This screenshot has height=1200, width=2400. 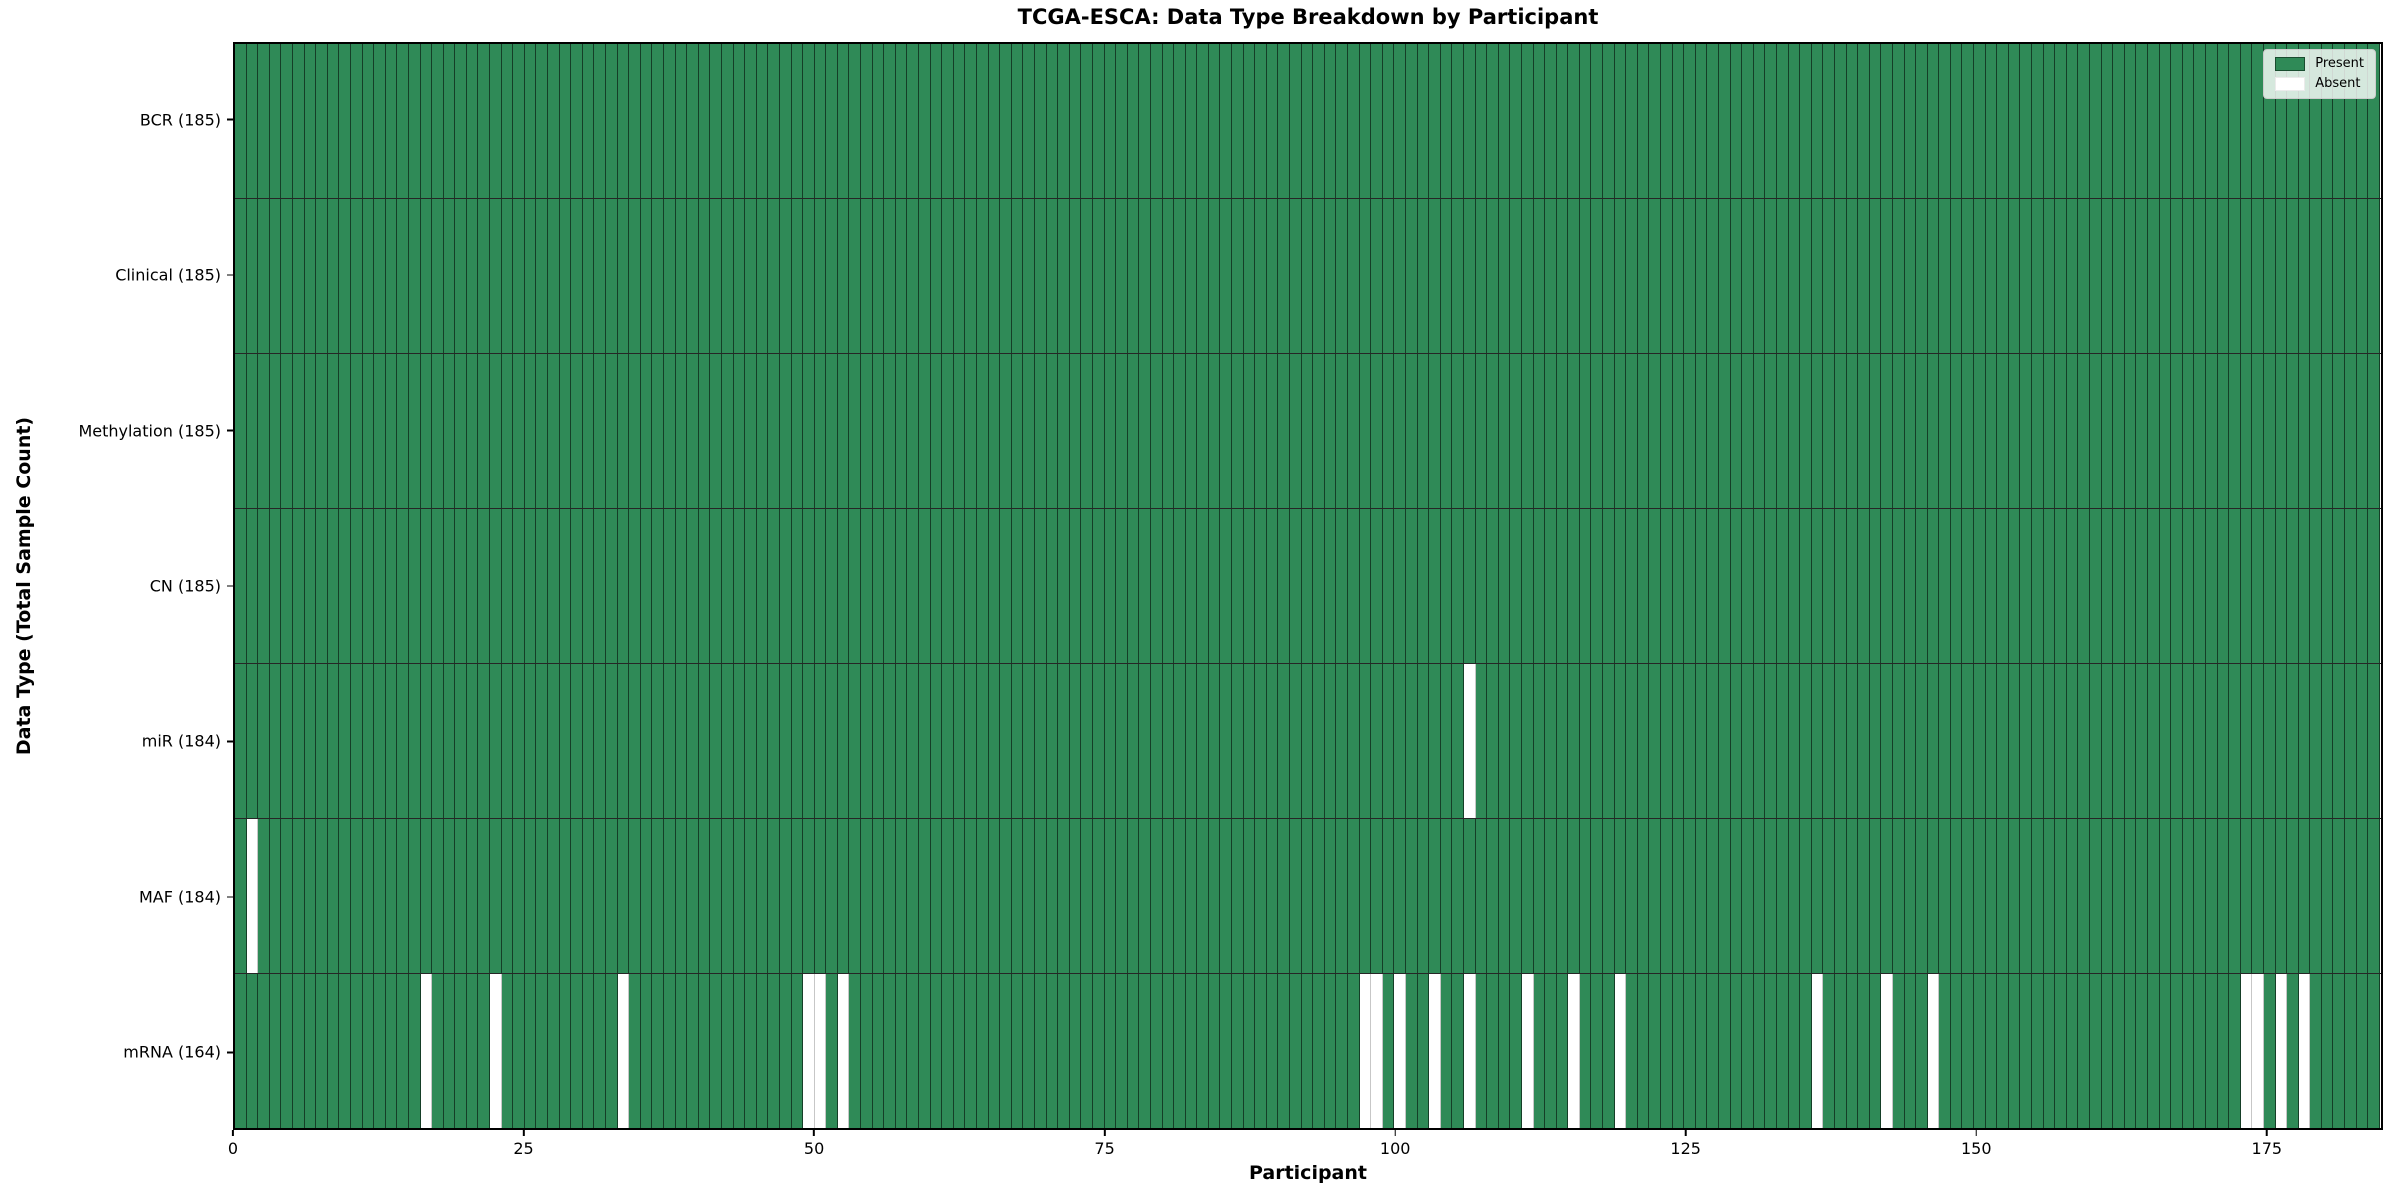 What do you see at coordinates (155, 430) in the screenshot?
I see `y-tick: Methylation (185)` at bounding box center [155, 430].